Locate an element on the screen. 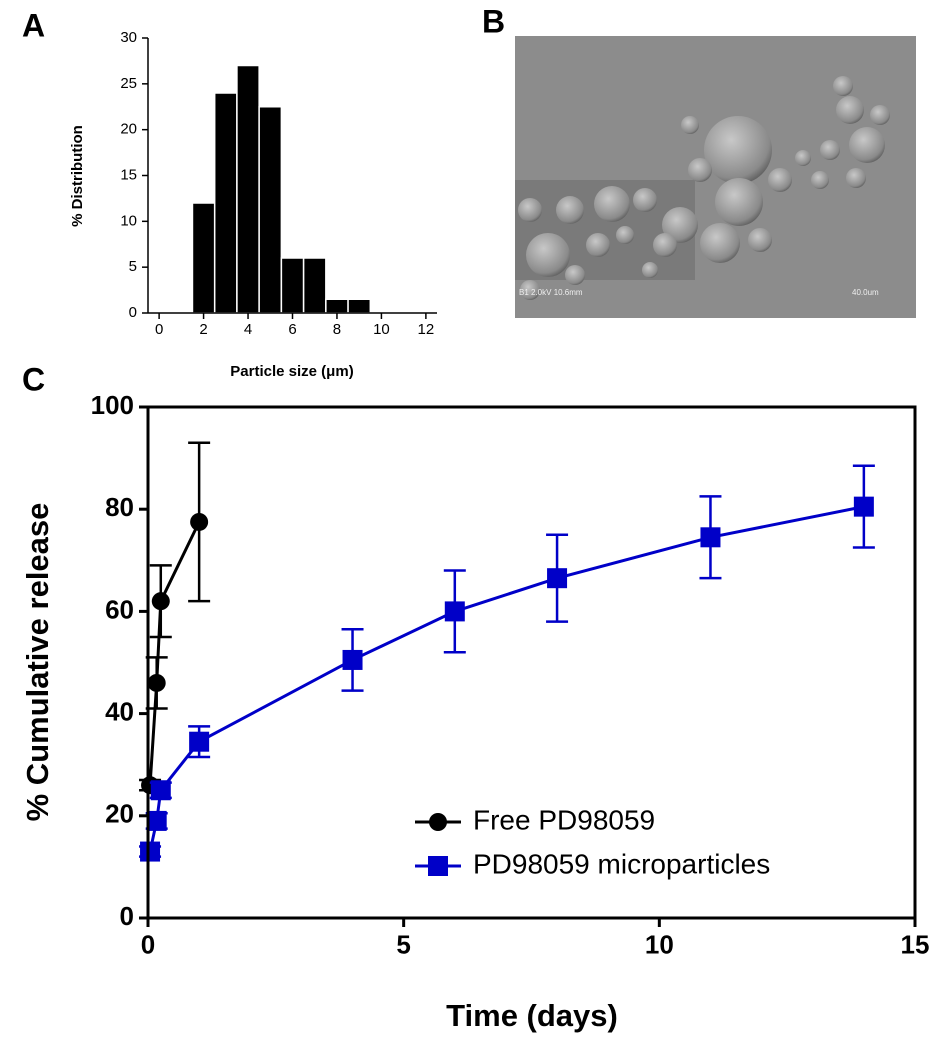 The image size is (948, 1050). y-tick-label: 40 is located at coordinates (119, 711).